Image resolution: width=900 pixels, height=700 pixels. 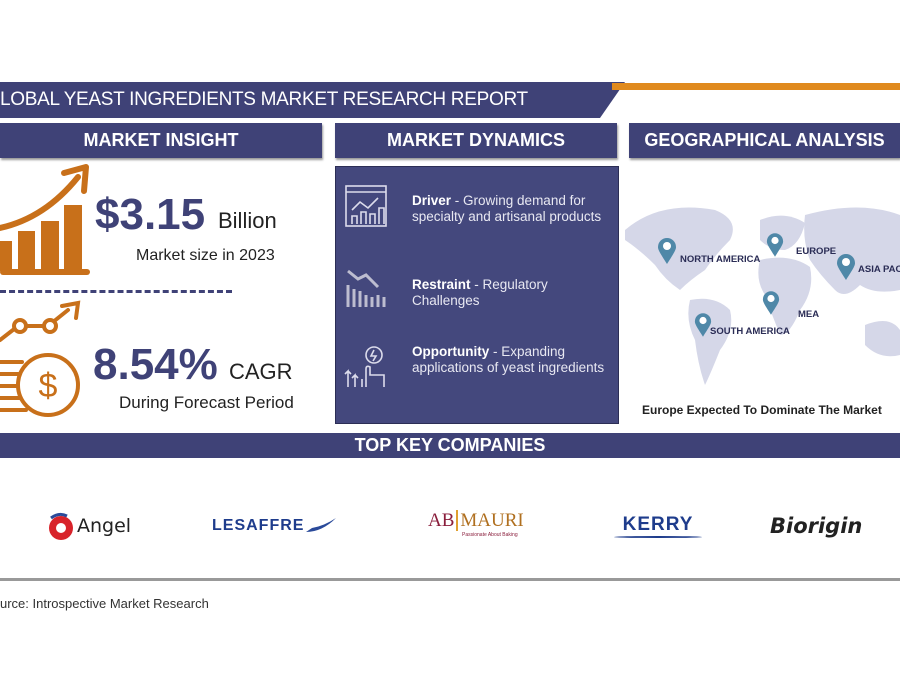 I want to click on top-key-companies-header: TOP KEY COMPANIES, so click(x=450, y=445).